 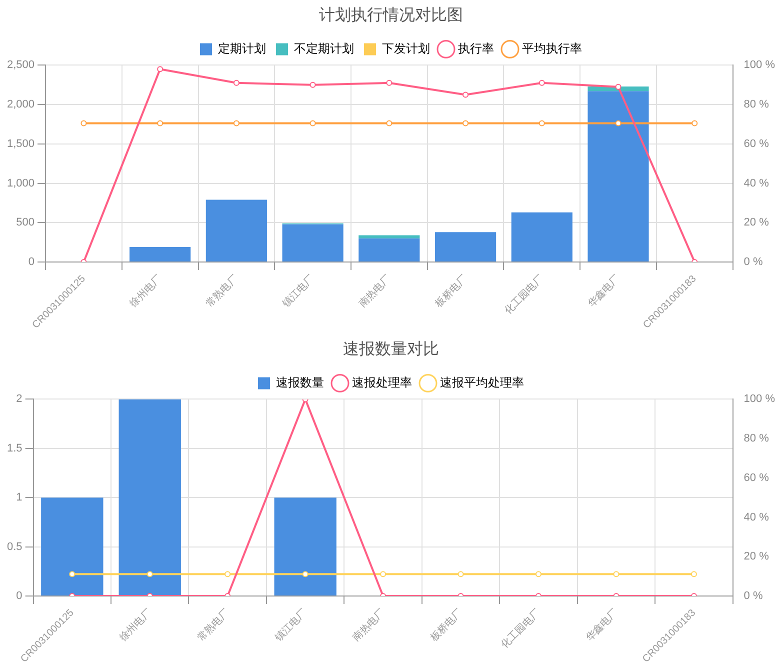 I want to click on y-tick-label: 2,000, so click(x=20, y=104).